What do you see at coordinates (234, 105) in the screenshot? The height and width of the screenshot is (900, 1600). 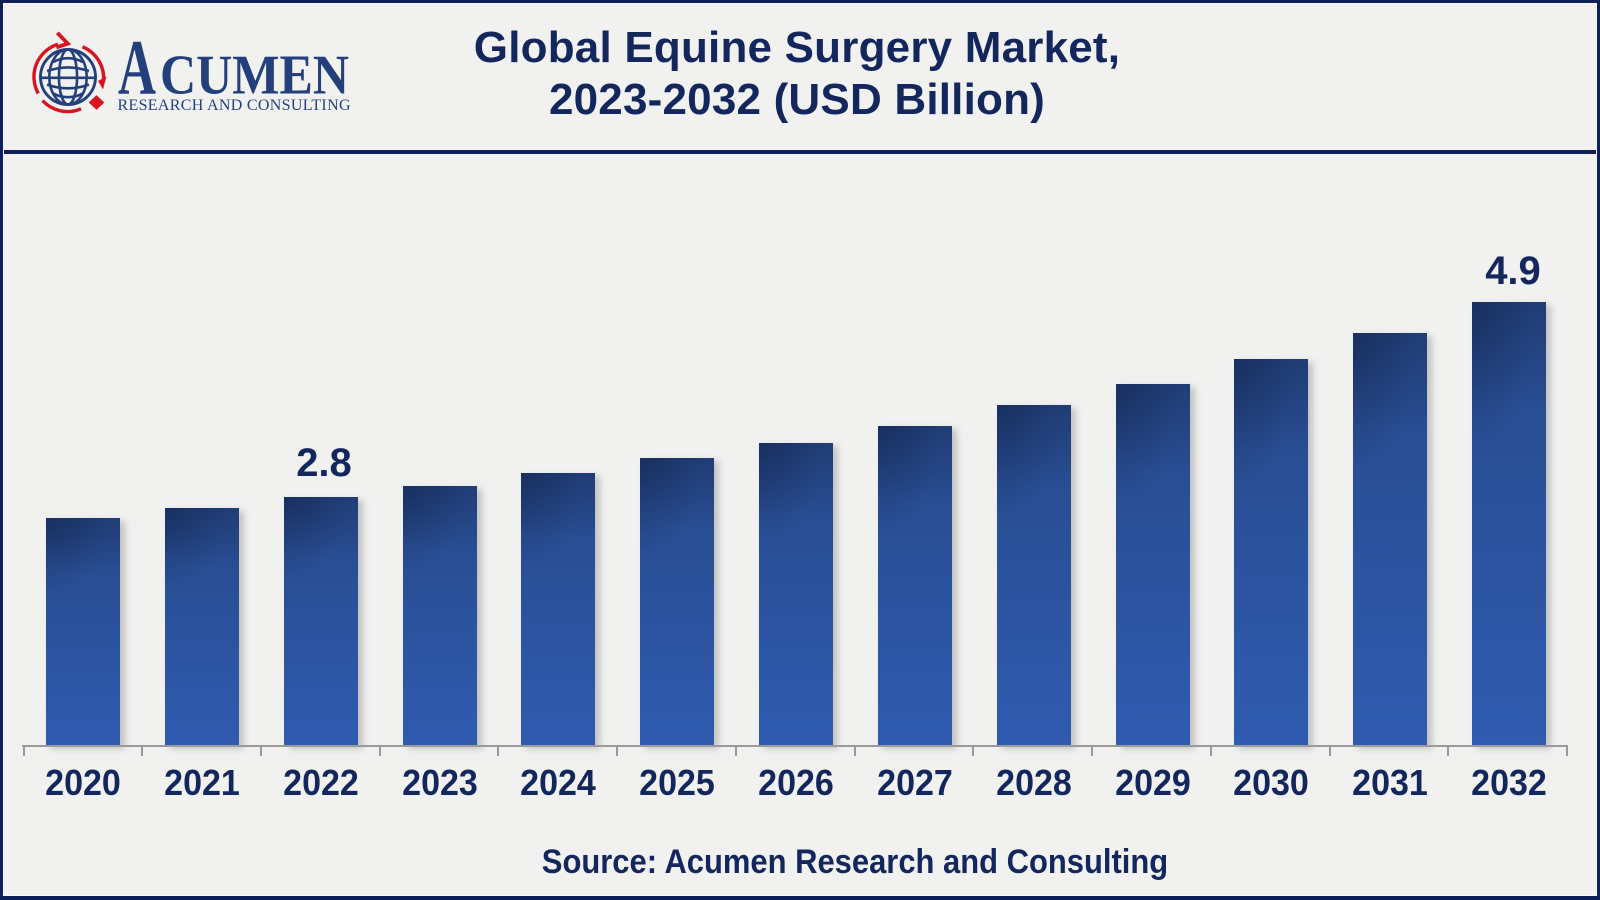 I see `svg-text: RESEARCH AND CONSULTING` at bounding box center [234, 105].